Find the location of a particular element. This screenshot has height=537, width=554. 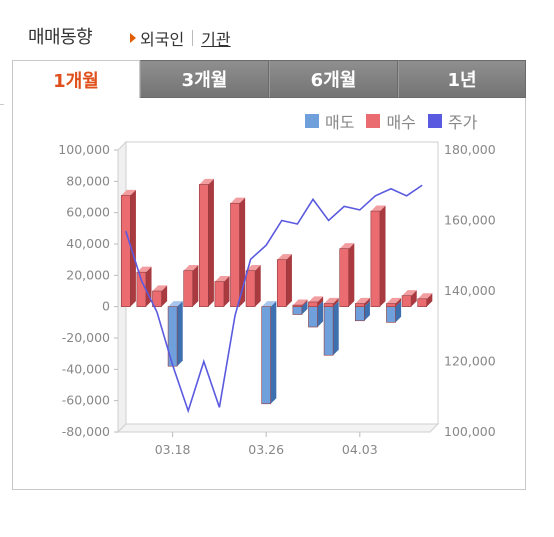

legend-item-sell: 매도 is located at coordinates (329, 121).